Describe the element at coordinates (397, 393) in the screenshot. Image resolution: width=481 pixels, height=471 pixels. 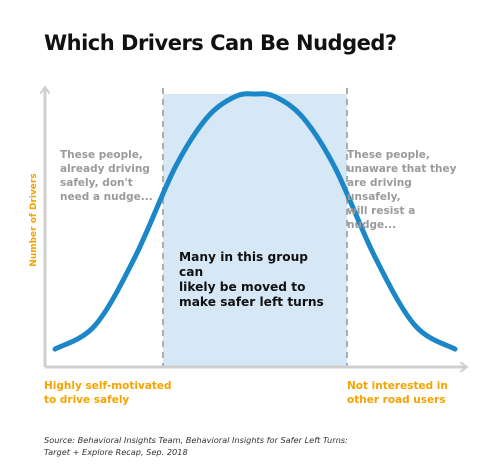
I see `x-axis-label-right: Not interested in other road users` at that location.